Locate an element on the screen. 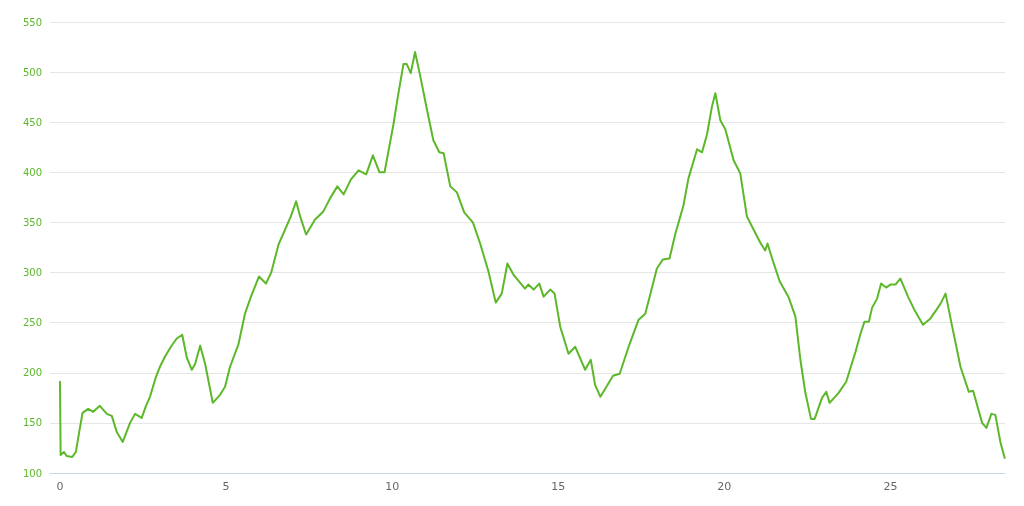 The height and width of the screenshot is (506, 1024). x-tick-label: 25 is located at coordinates (890, 486).